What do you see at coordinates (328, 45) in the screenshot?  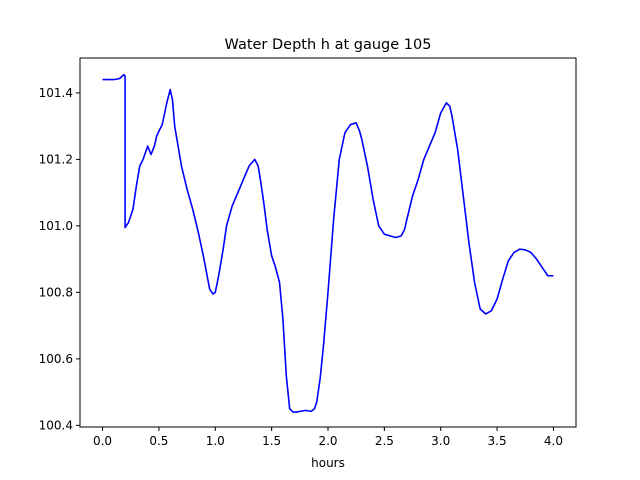 I see `chart-title: Water Depth h at gauge 105` at bounding box center [328, 45].